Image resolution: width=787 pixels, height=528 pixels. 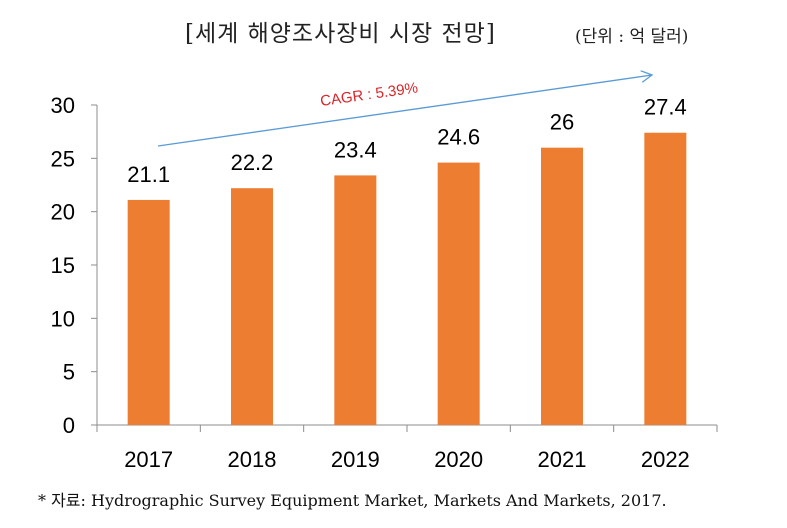 What do you see at coordinates (63, 105) in the screenshot?
I see `y-tick-label: 30` at bounding box center [63, 105].